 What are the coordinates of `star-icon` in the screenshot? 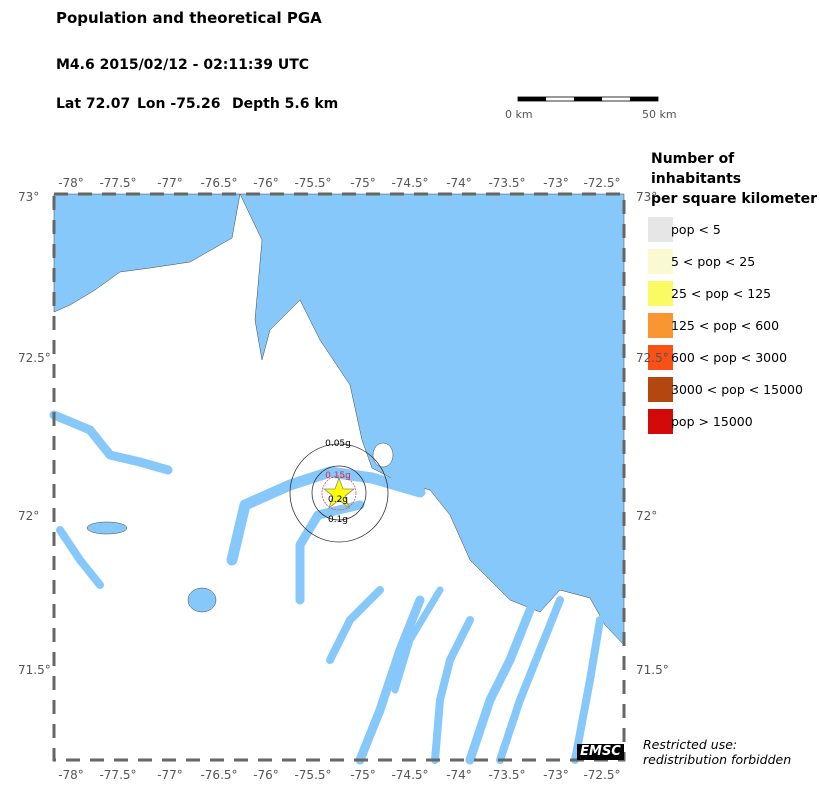 It's located at (339, 493).